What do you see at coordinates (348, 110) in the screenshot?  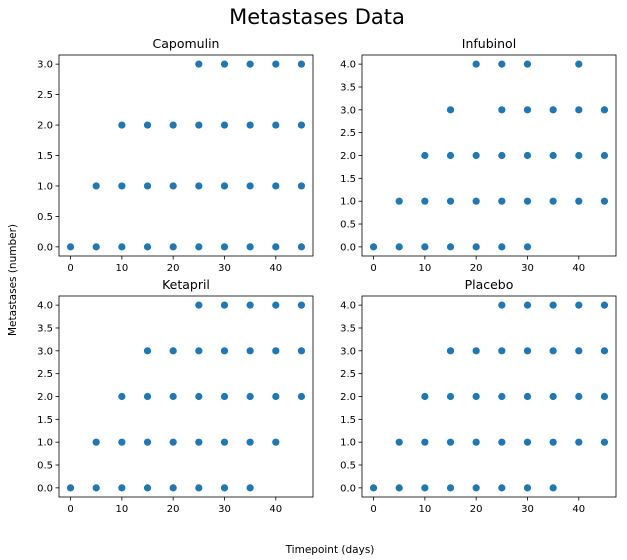 I see `y-tick-label: 3.0` at bounding box center [348, 110].